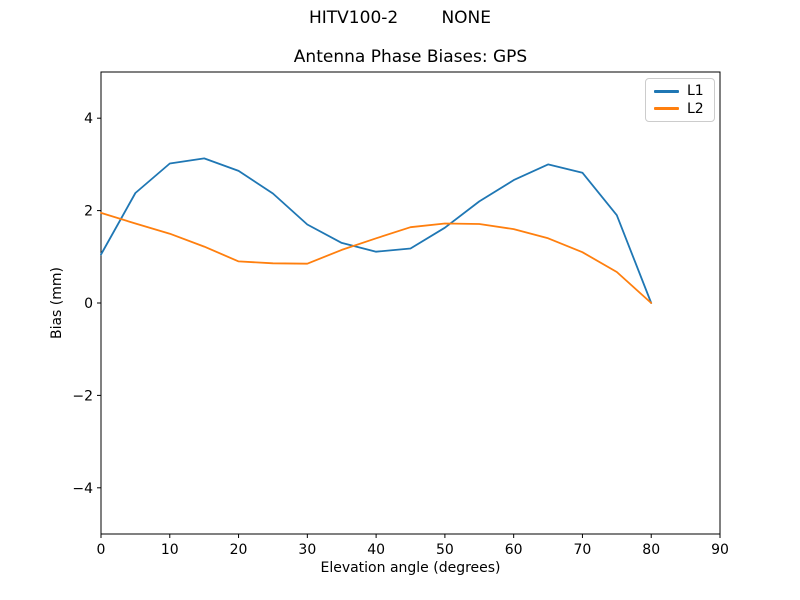 Image resolution: width=800 pixels, height=600 pixels. What do you see at coordinates (239, 550) in the screenshot?
I see `x-tick-label: 20` at bounding box center [239, 550].